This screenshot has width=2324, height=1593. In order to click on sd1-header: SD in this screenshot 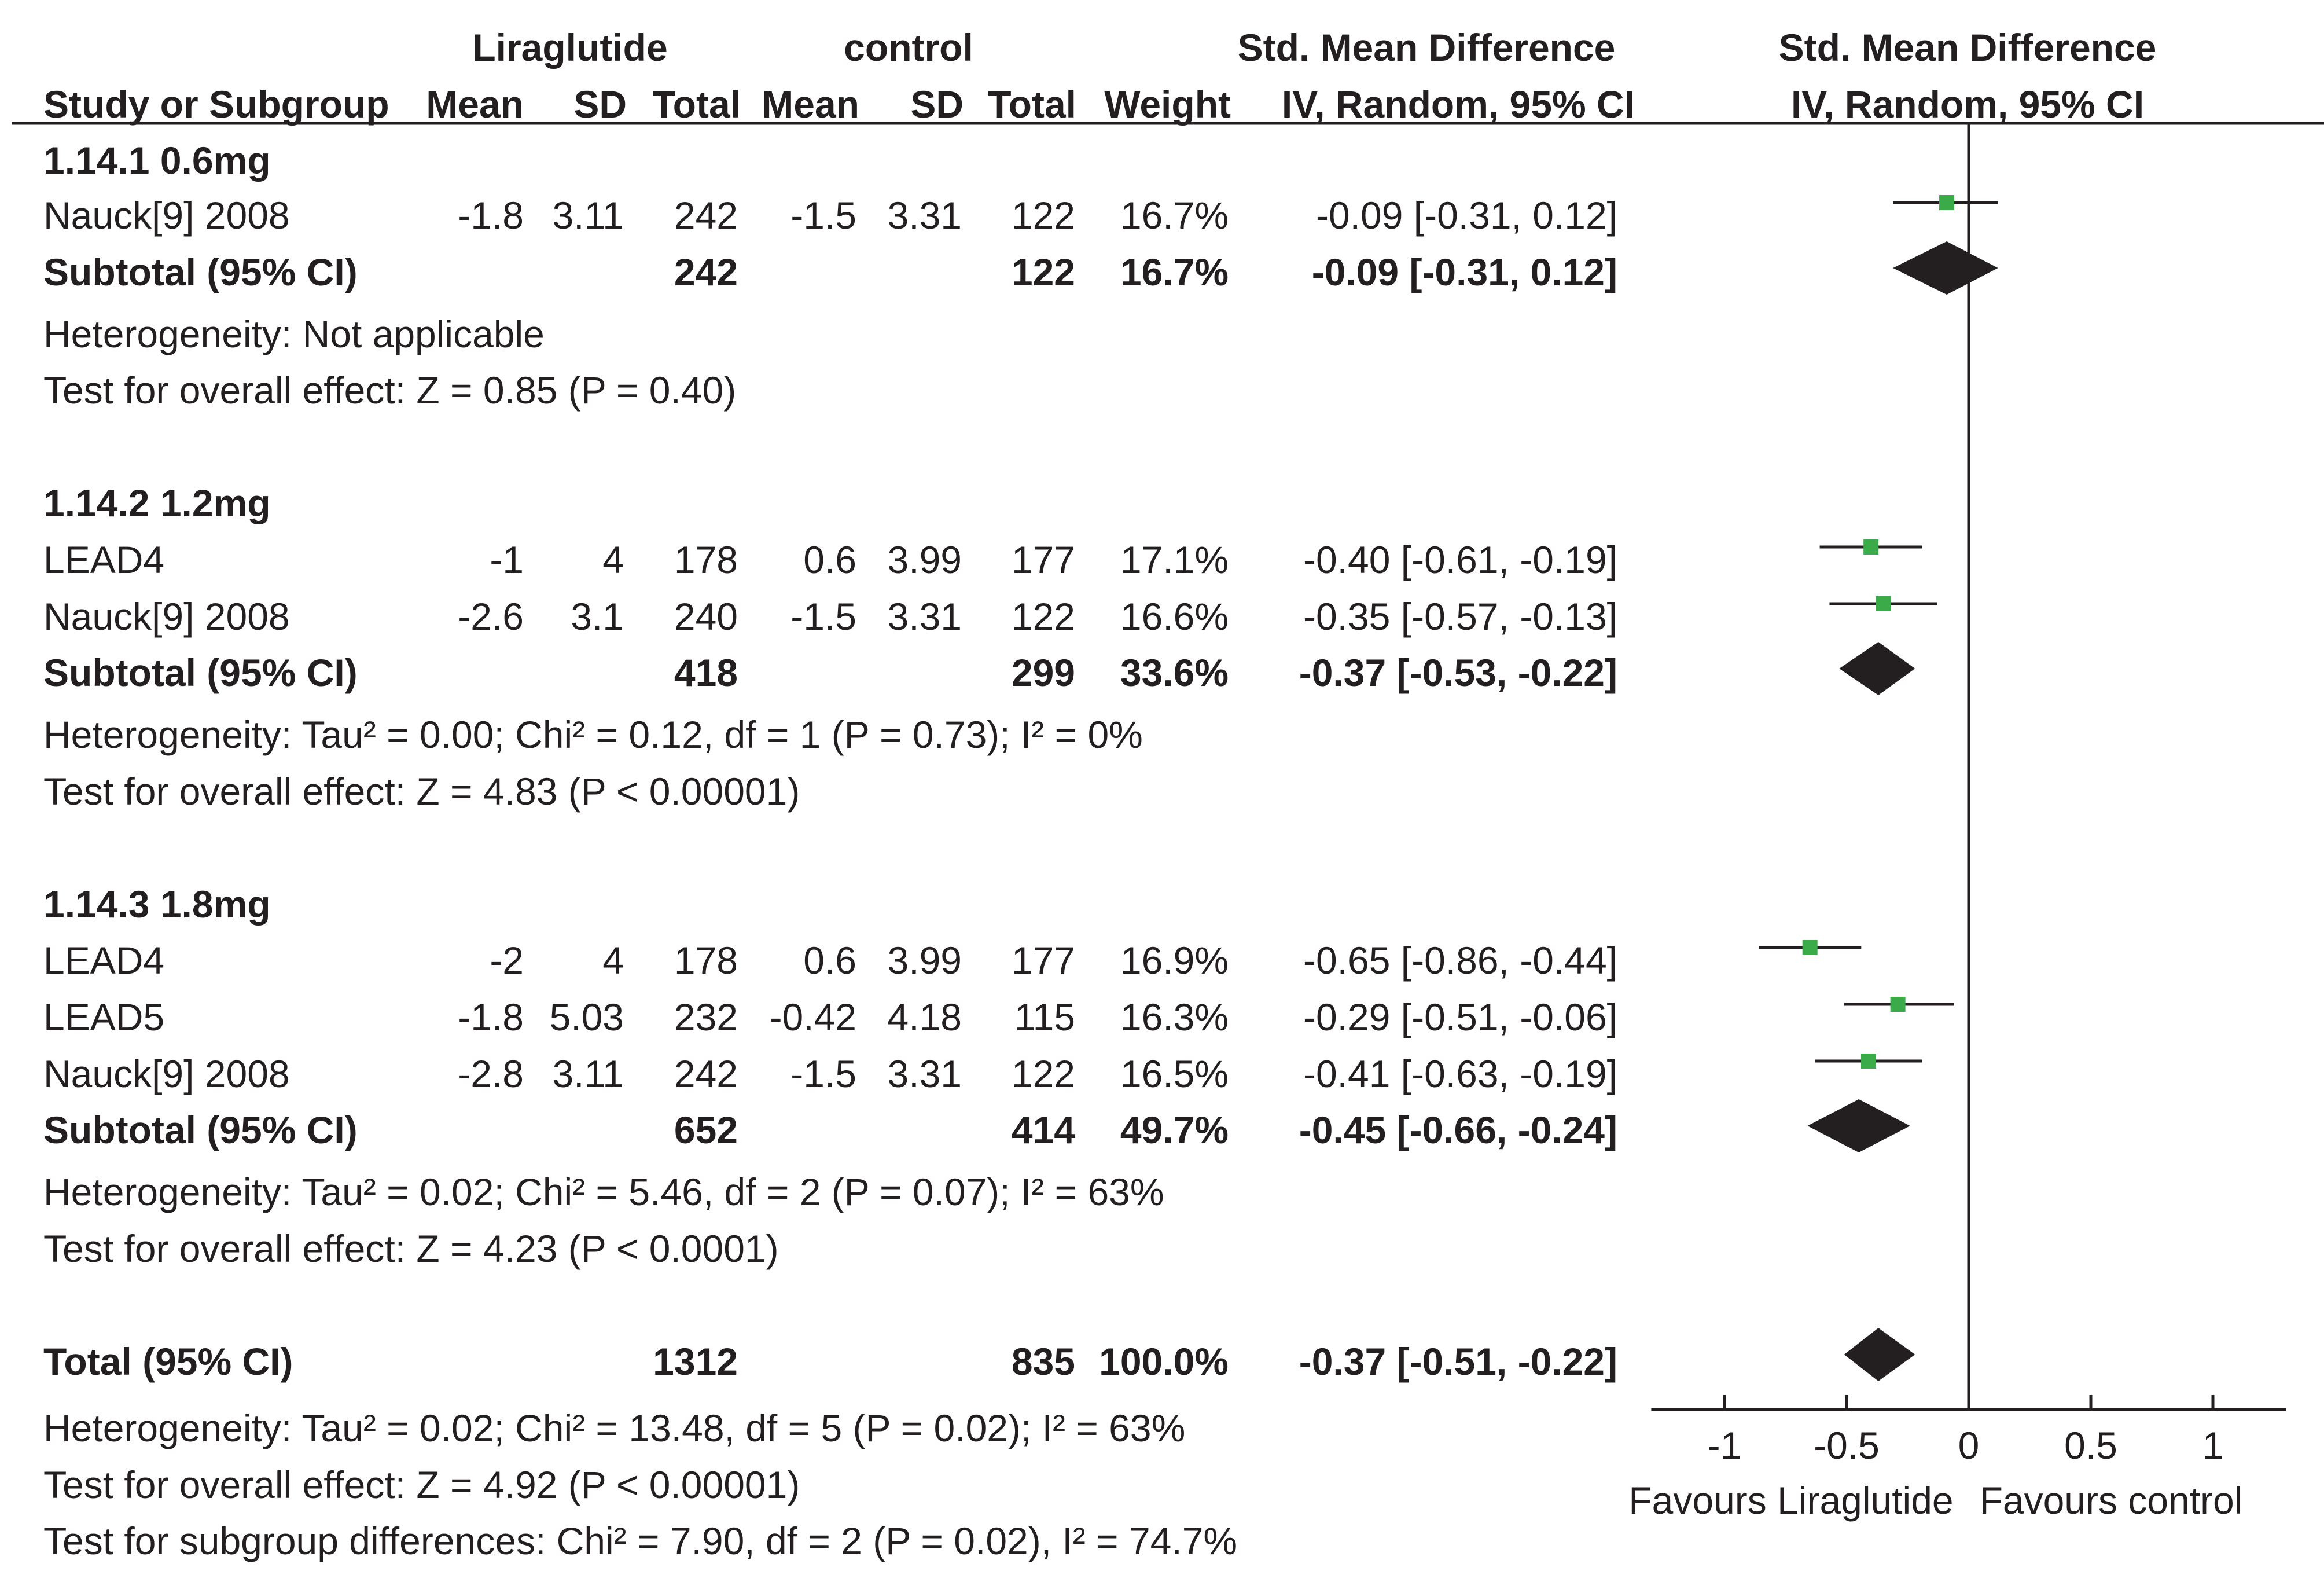, I will do `click(600, 104)`.